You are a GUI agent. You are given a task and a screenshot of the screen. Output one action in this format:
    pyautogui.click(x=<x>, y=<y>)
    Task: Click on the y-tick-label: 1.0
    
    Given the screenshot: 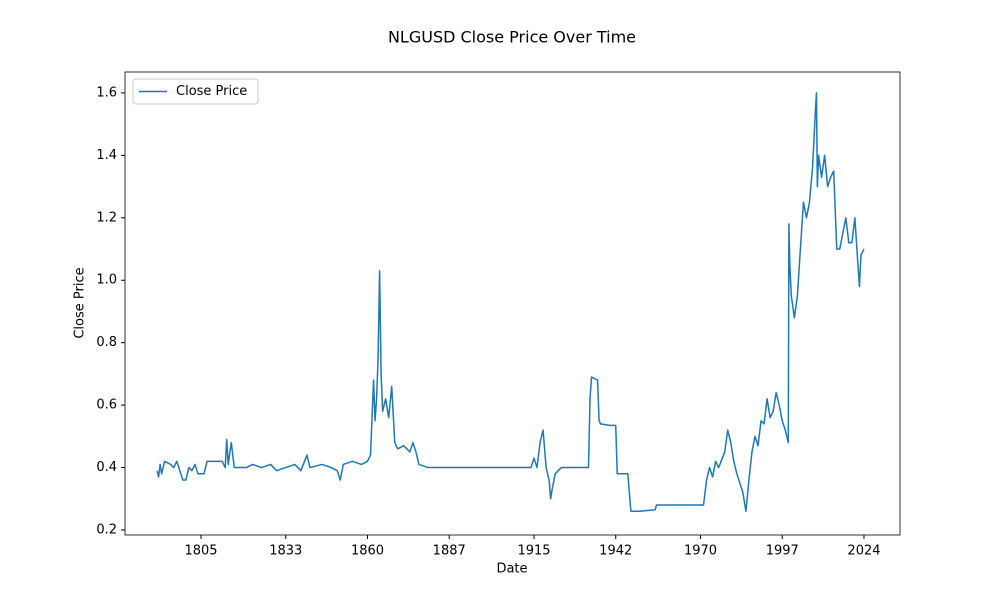 What is the action you would take?
    pyautogui.click(x=106, y=280)
    